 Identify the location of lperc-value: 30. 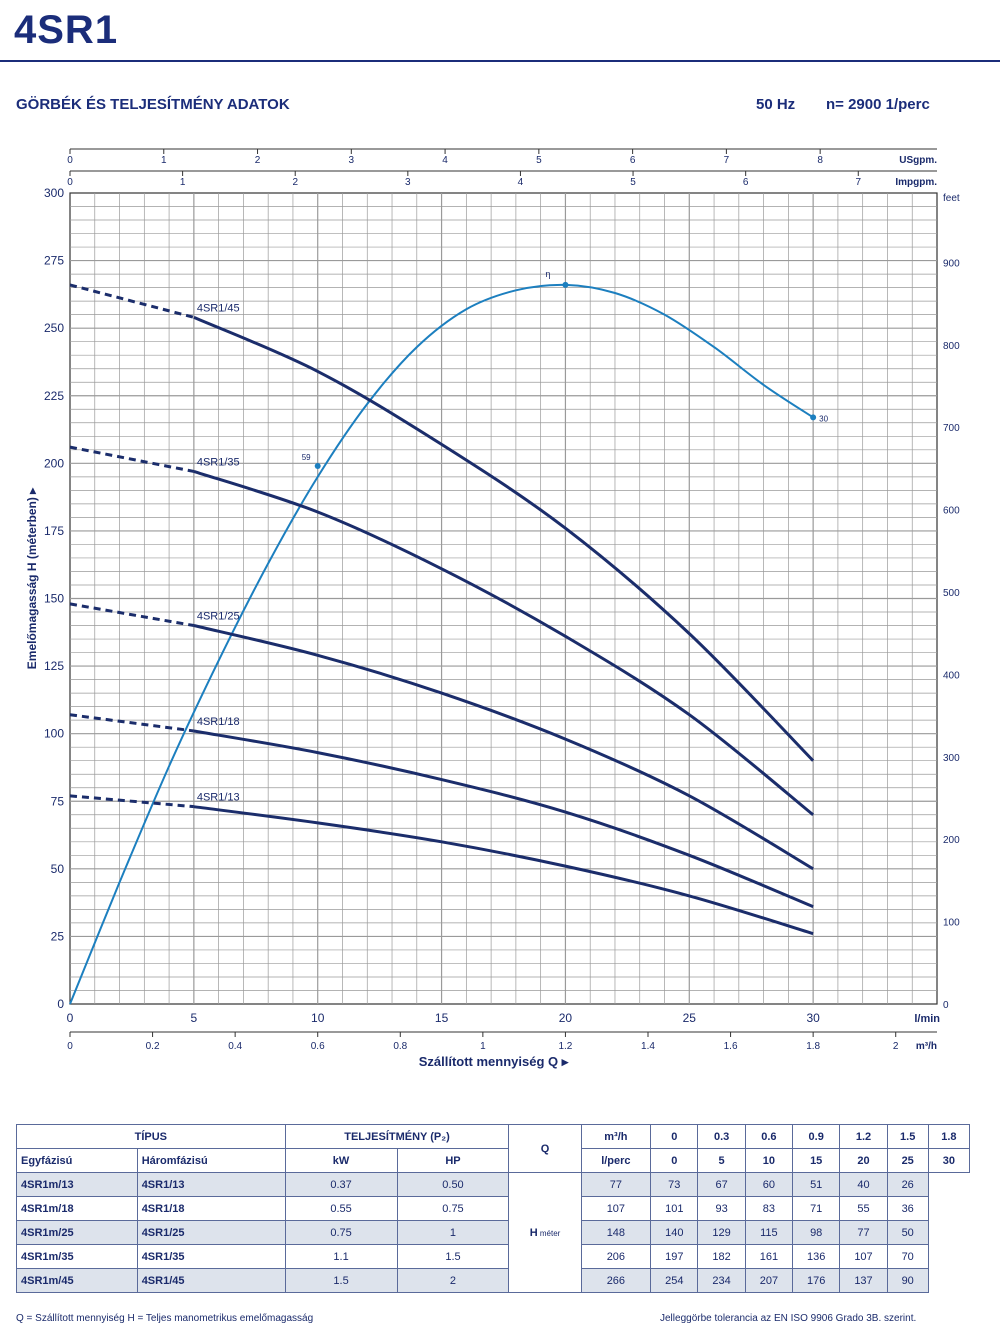
(949, 1160).